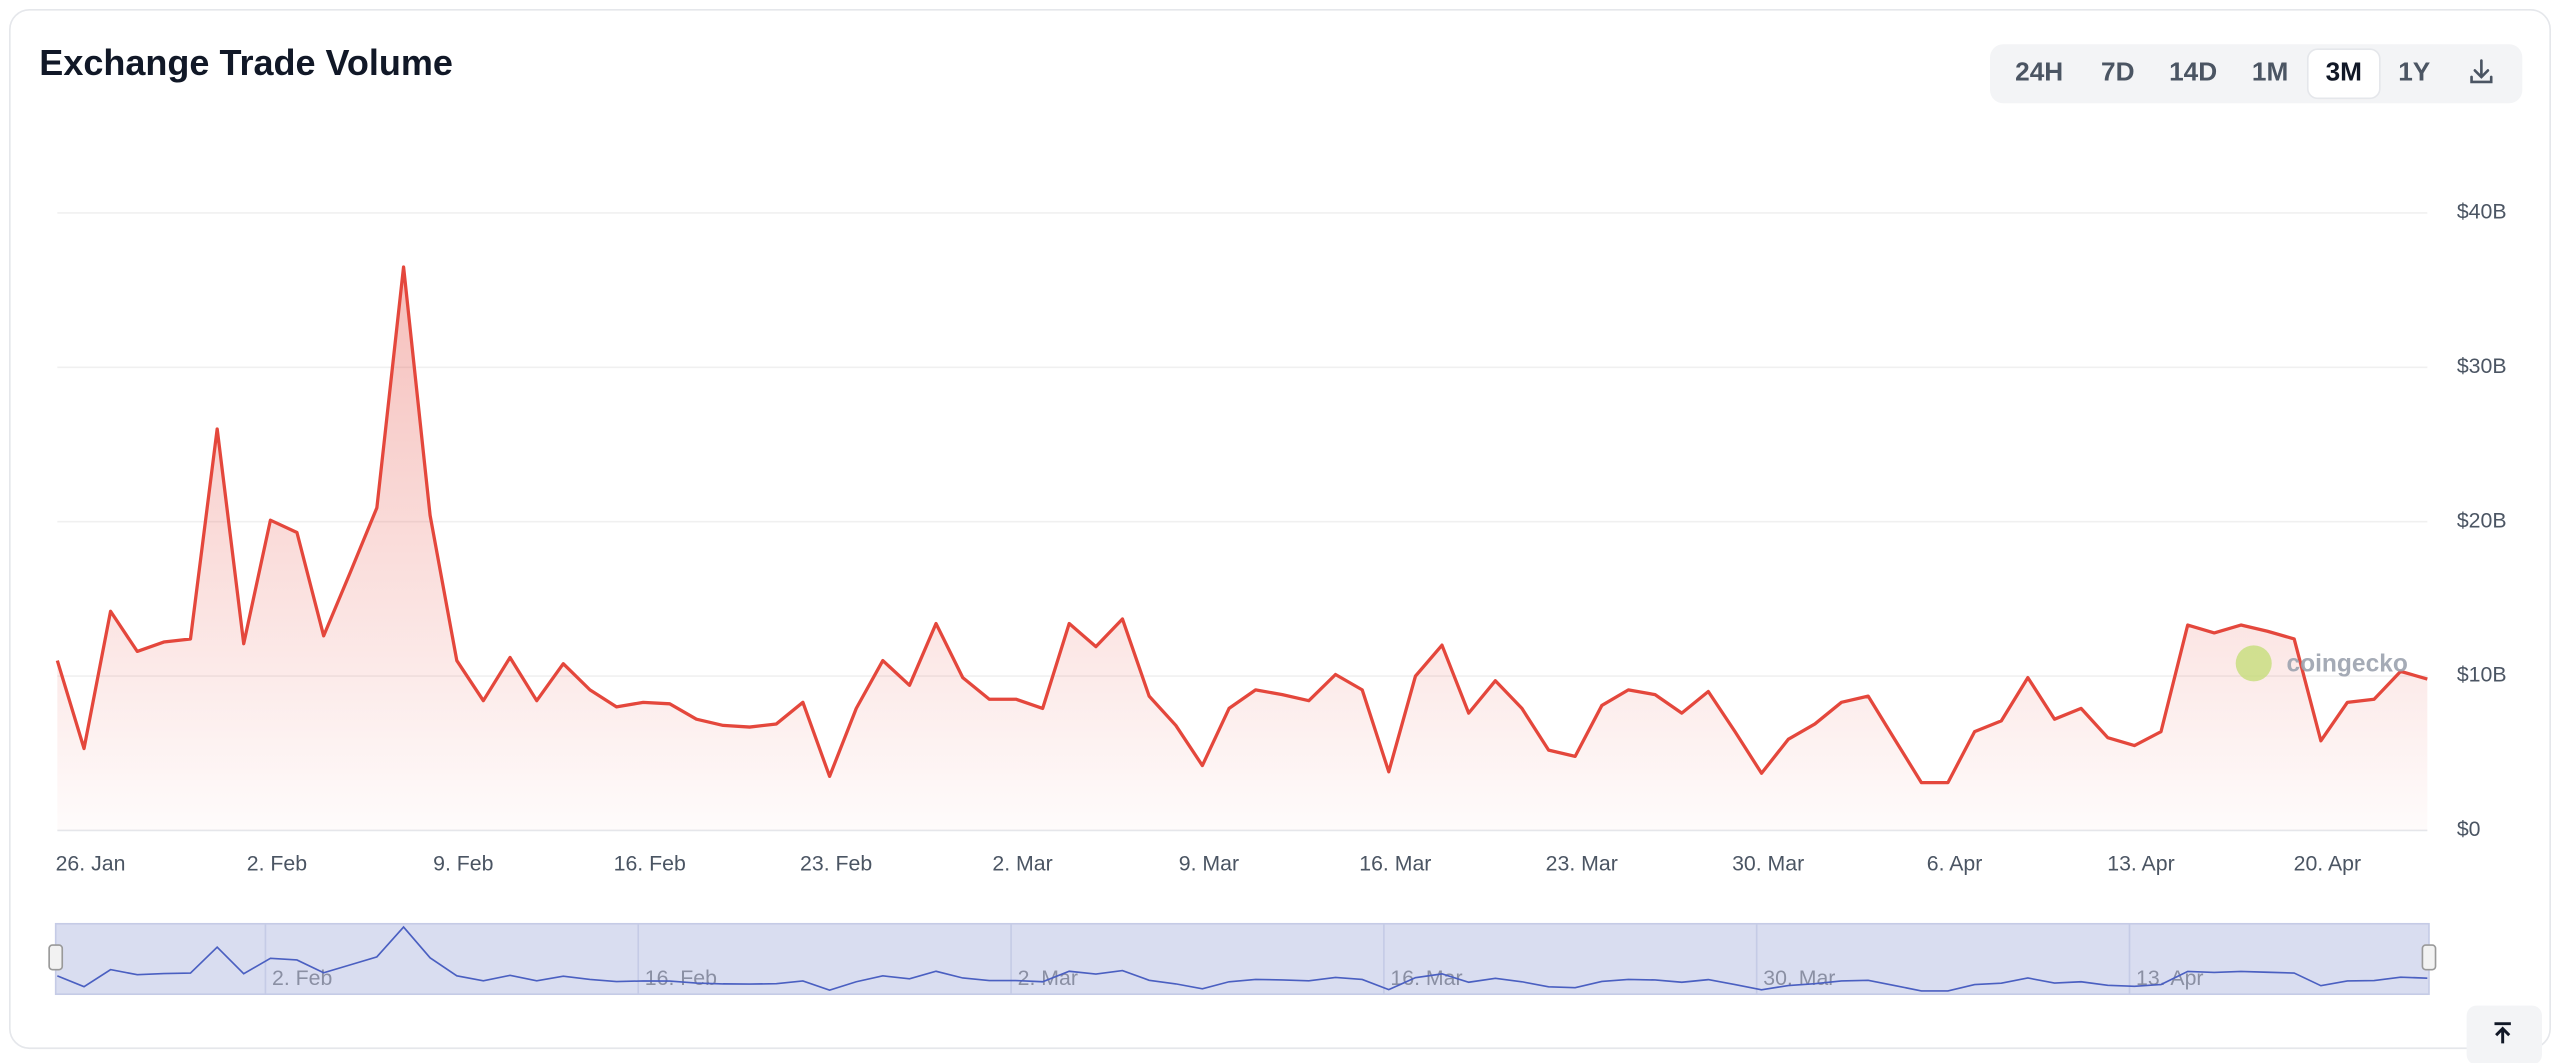 Image resolution: width=2560 pixels, height=1063 pixels. What do you see at coordinates (1209, 863) in the screenshot?
I see `x-tick-label: 9. Mar` at bounding box center [1209, 863].